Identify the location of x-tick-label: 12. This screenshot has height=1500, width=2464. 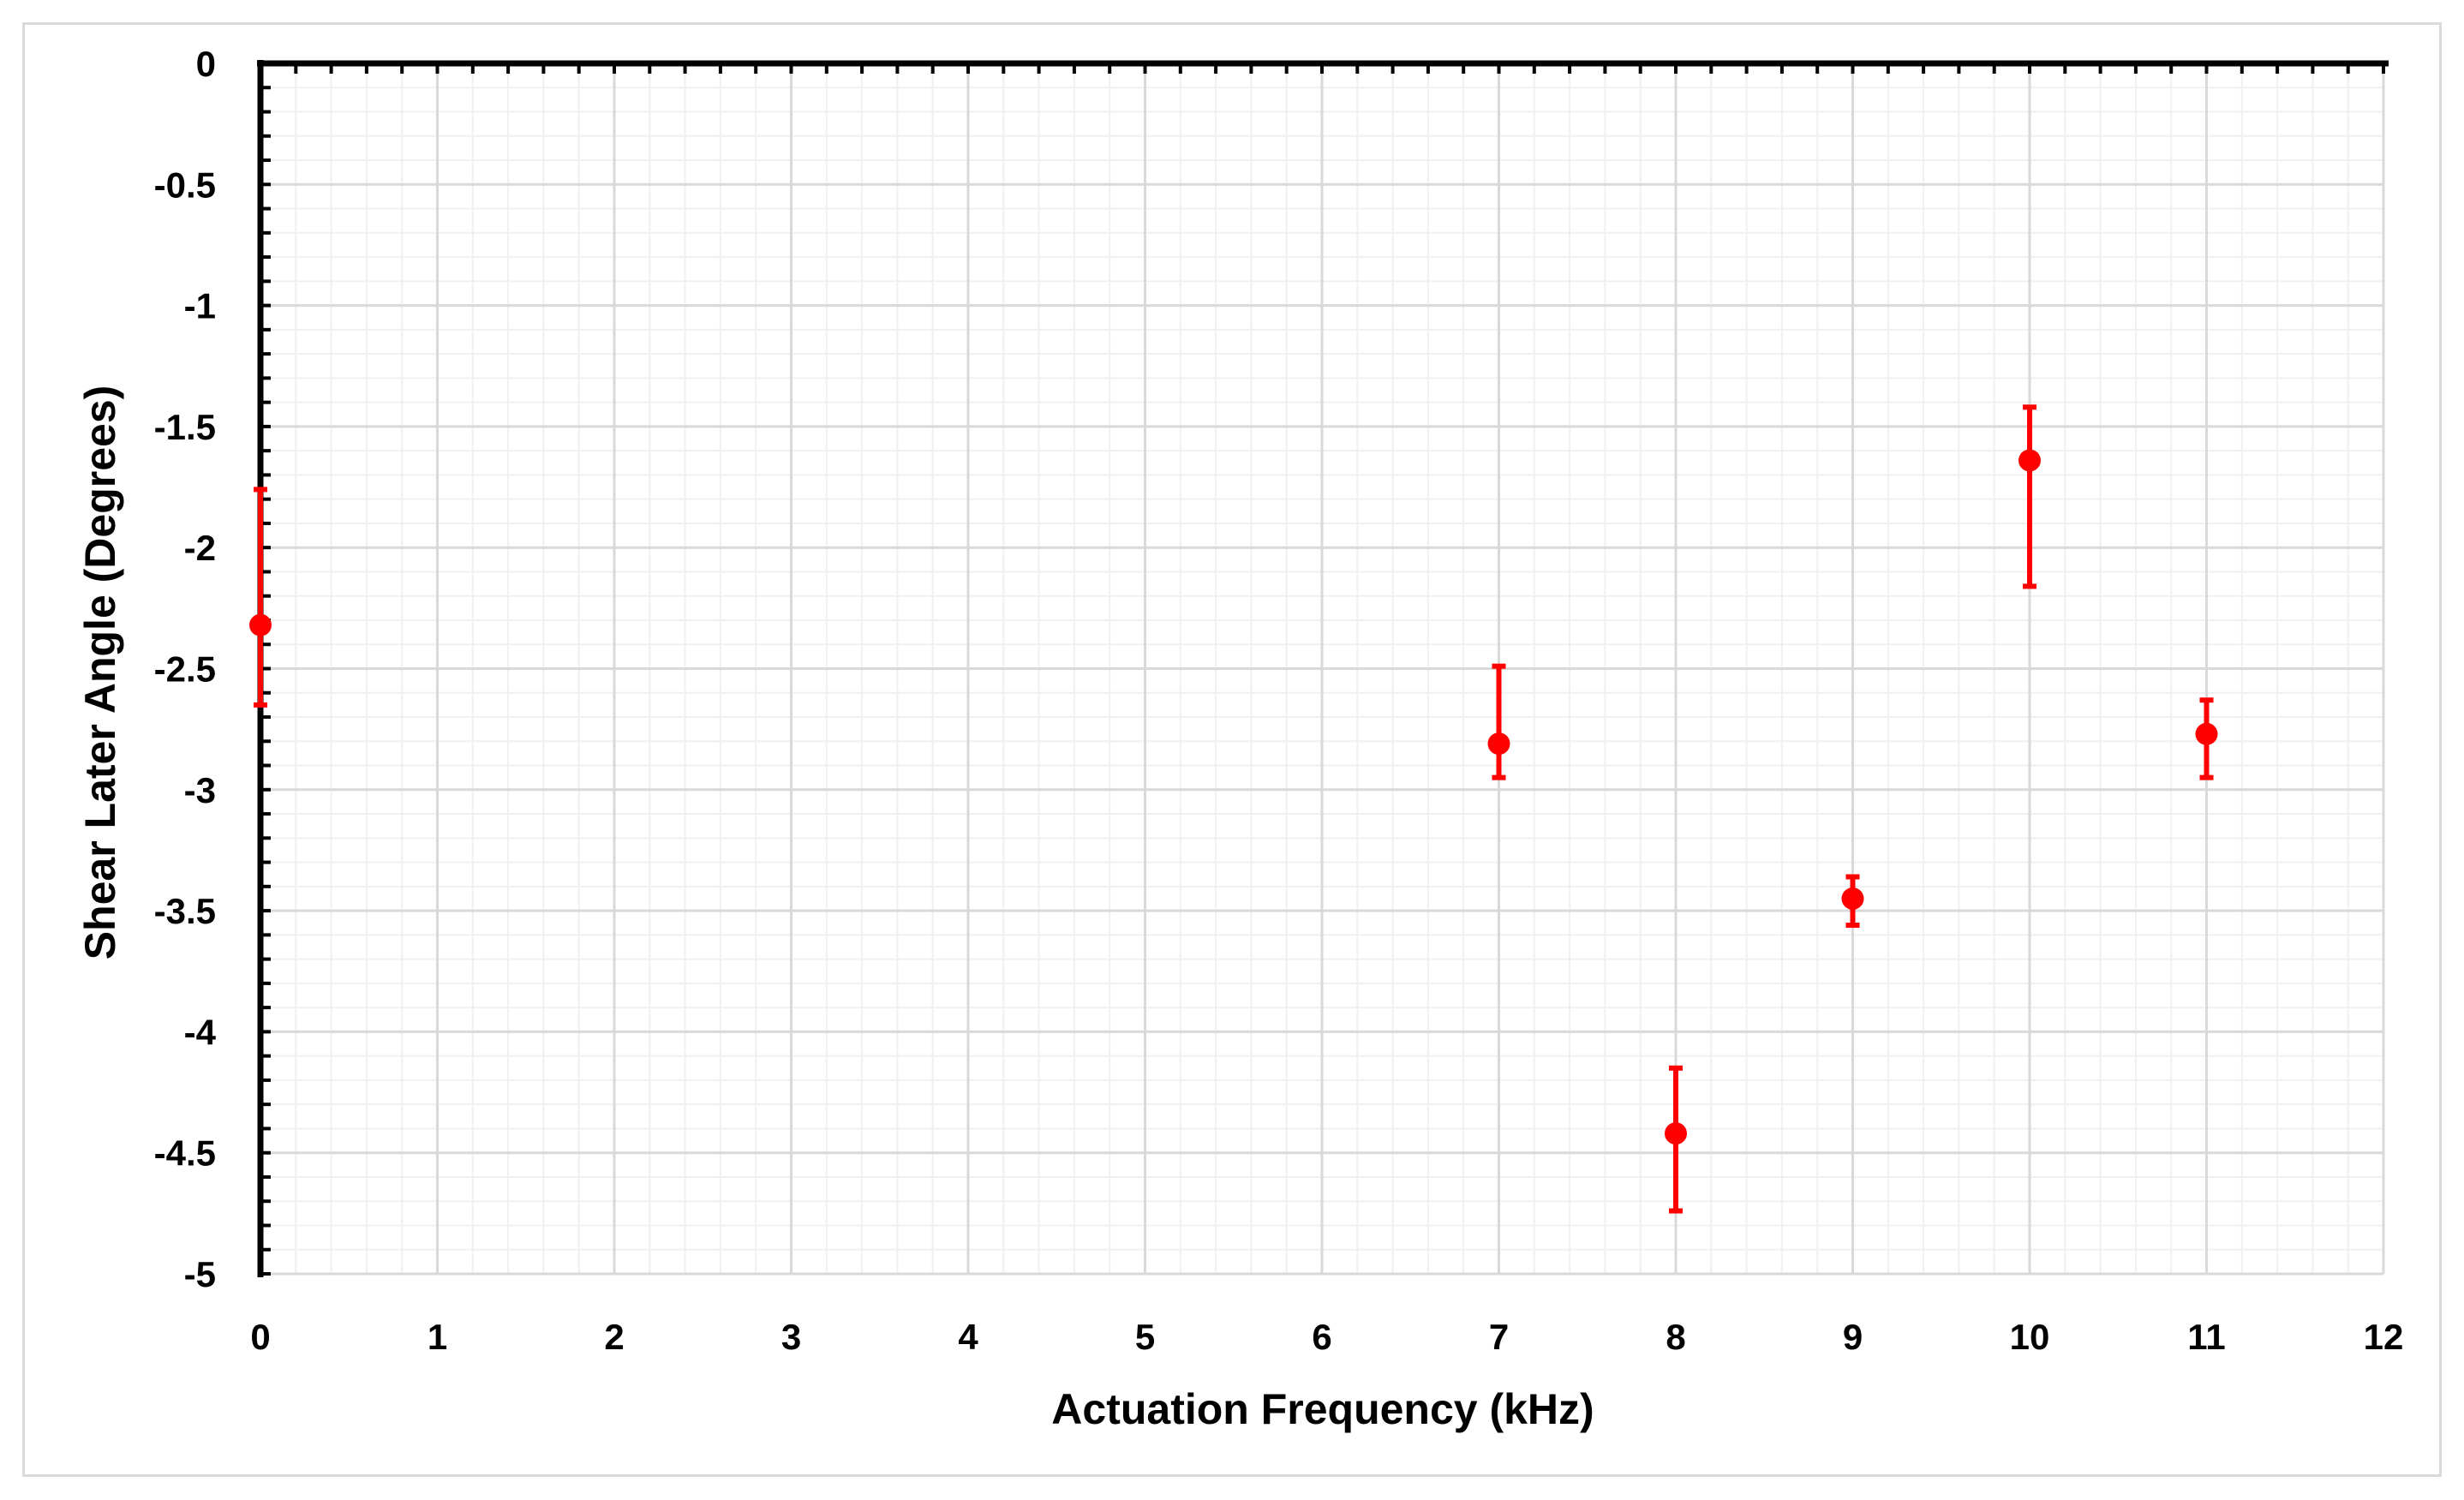
(2384, 1337).